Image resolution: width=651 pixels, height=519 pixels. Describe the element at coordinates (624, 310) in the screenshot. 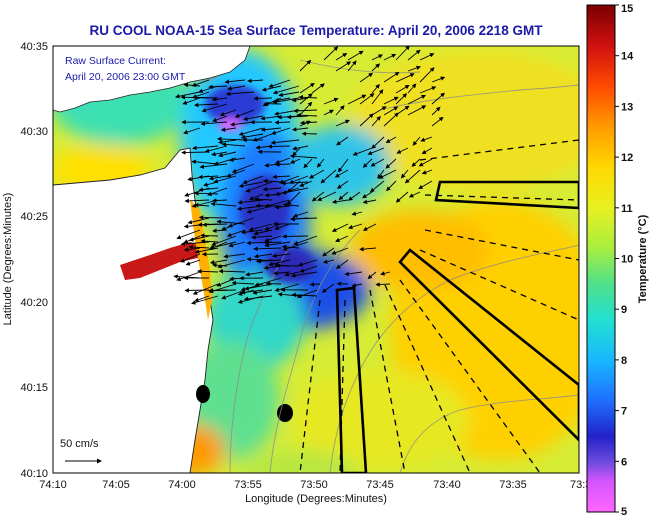

I see `colorbar-tick-label: 9` at that location.